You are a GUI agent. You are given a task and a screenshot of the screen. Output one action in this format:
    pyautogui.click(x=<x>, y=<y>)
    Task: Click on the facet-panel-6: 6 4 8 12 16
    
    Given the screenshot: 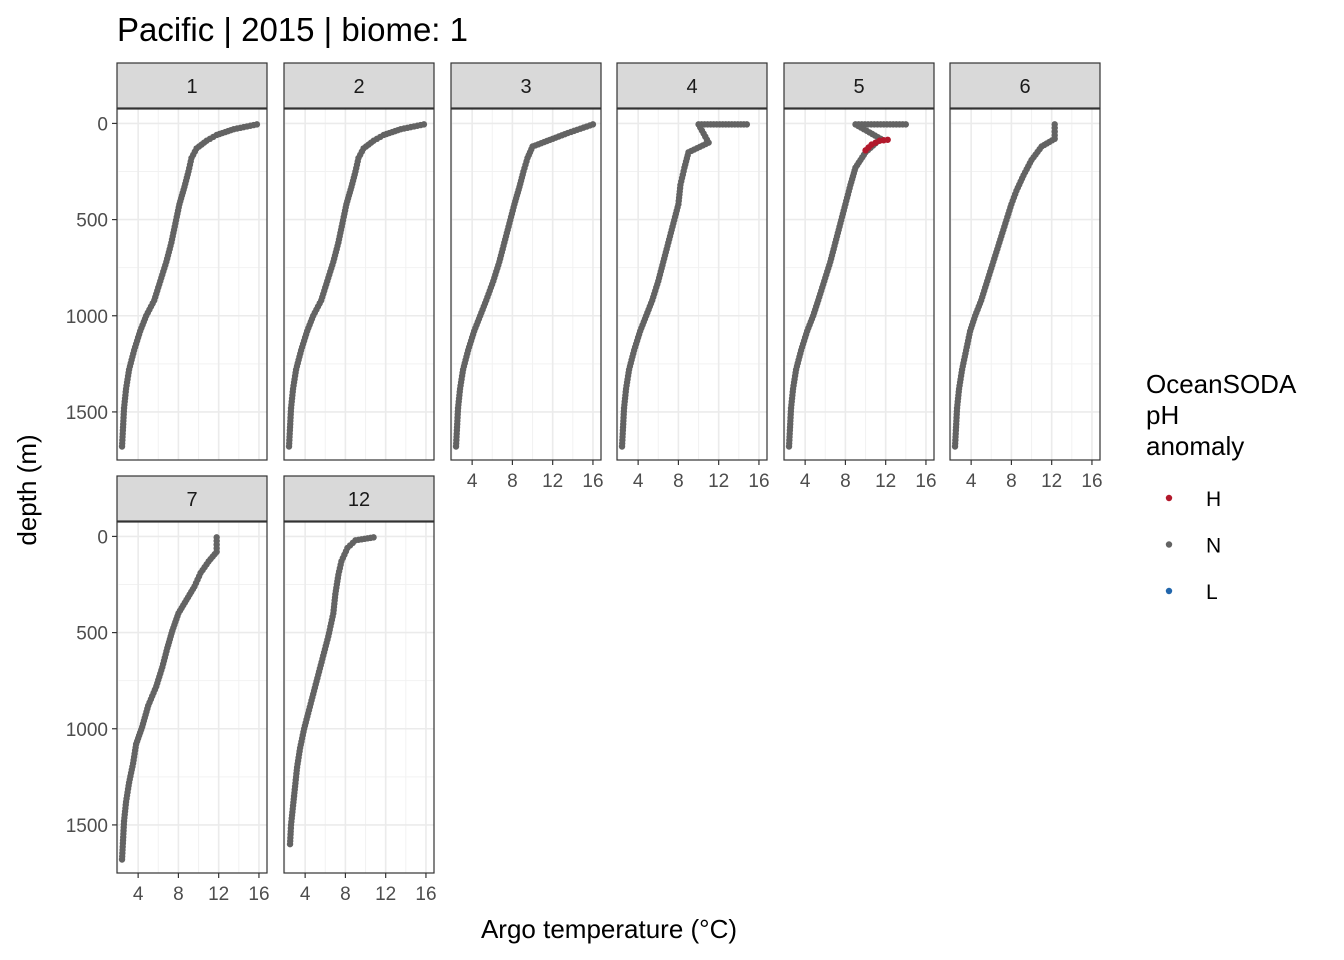 What is the action you would take?
    pyautogui.click(x=1026, y=277)
    